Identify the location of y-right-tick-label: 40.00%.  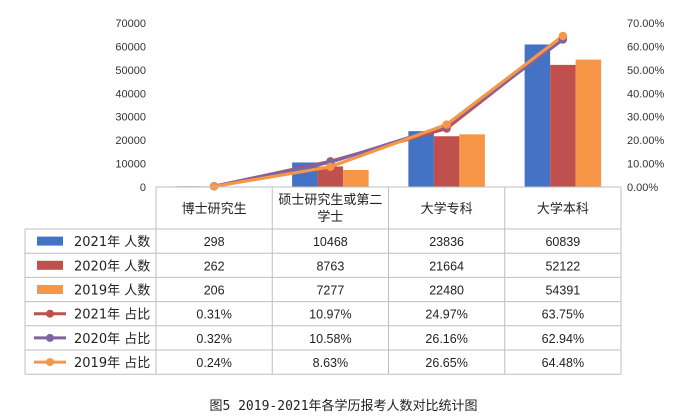
(646, 94).